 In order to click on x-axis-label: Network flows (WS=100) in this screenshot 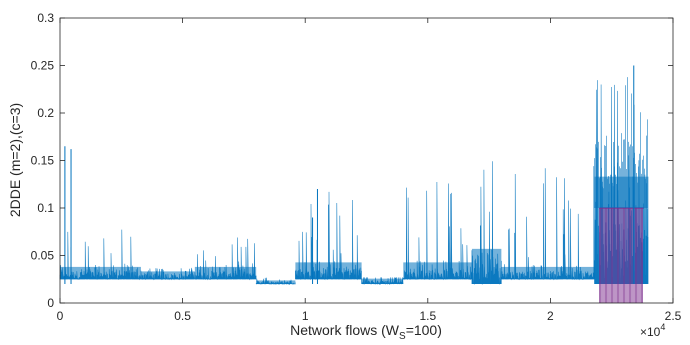, I will do `click(366, 332)`.